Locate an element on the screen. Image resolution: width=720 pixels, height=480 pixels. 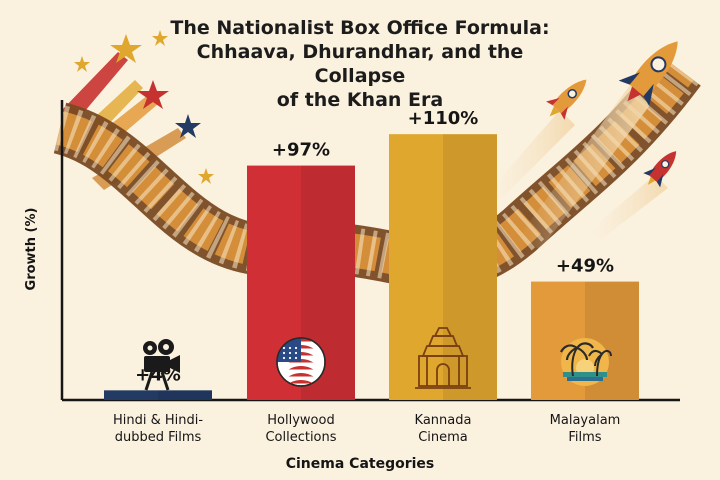
rocket-trails is located at coordinates (579, 167).